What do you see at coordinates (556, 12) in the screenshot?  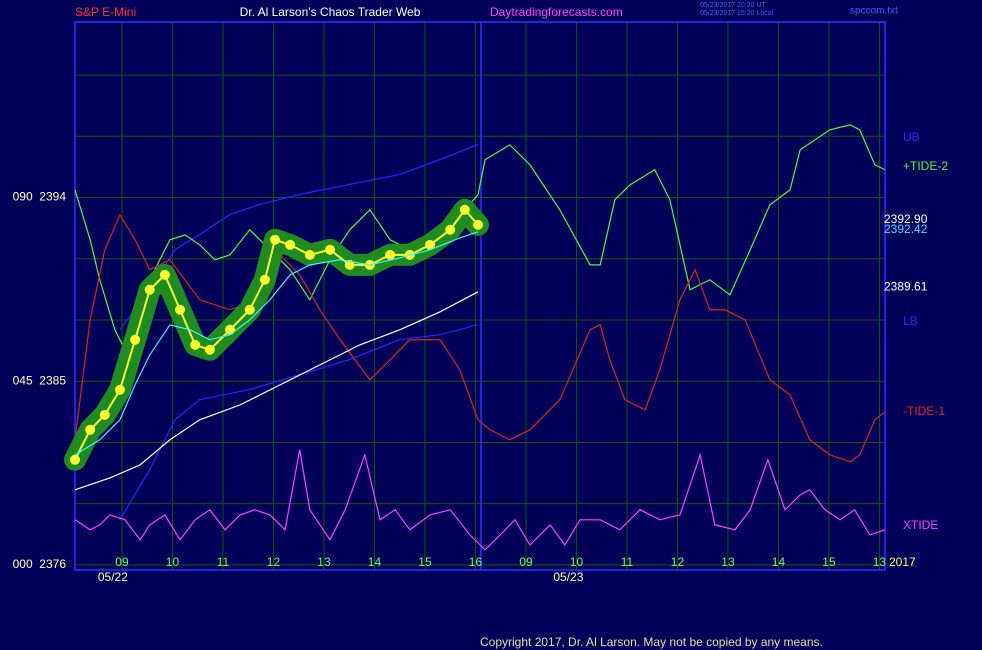 I see `site: Daytradingforecasts.com` at bounding box center [556, 12].